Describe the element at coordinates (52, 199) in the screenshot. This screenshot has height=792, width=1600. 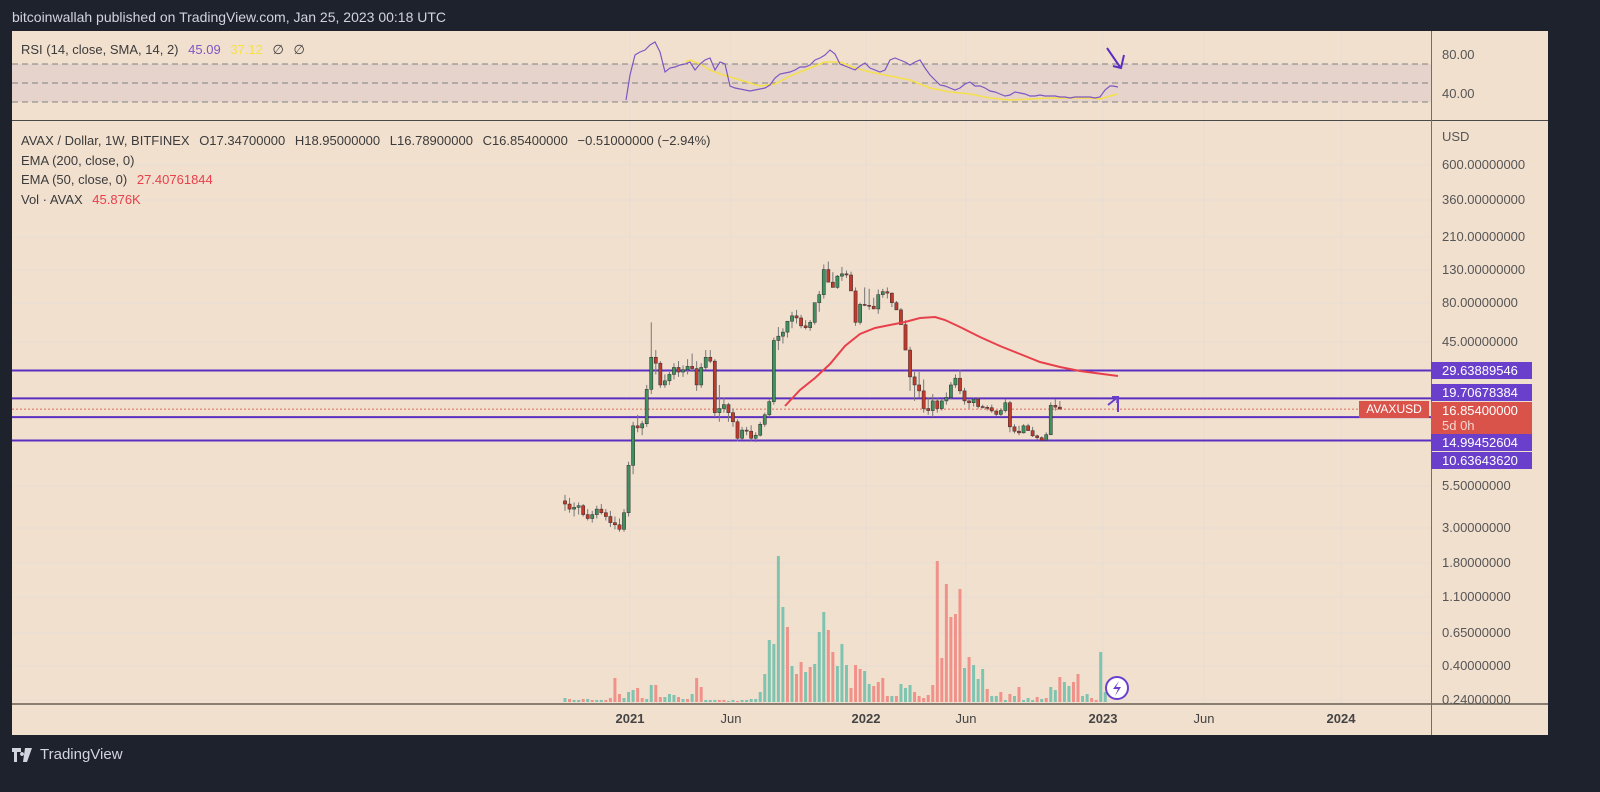
I see `volume-label: Vol · AVAX` at that location.